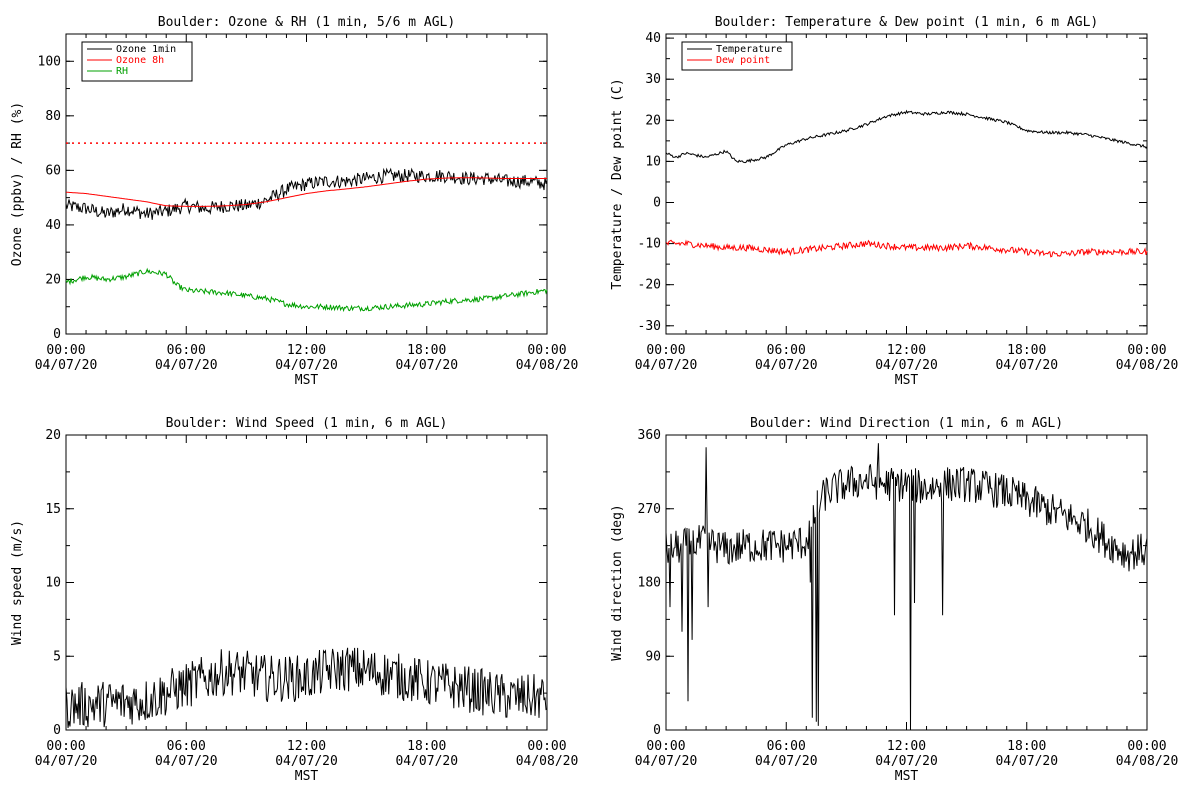  What do you see at coordinates (906, 136) in the screenshot?
I see `series-line-temperature` at bounding box center [906, 136].